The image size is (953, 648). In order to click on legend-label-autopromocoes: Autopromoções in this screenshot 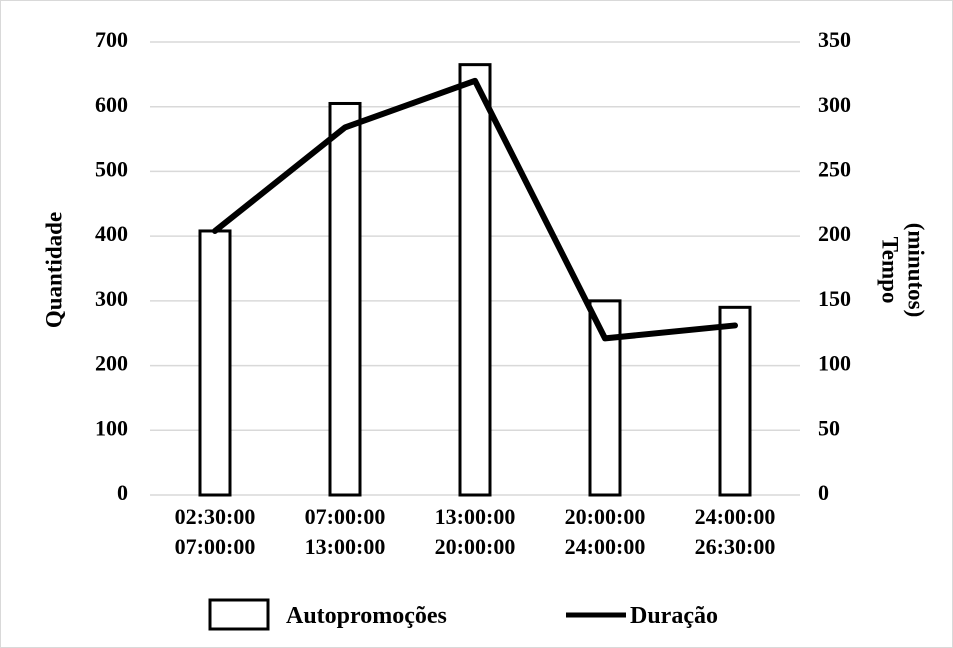, I will do `click(366, 616)`.